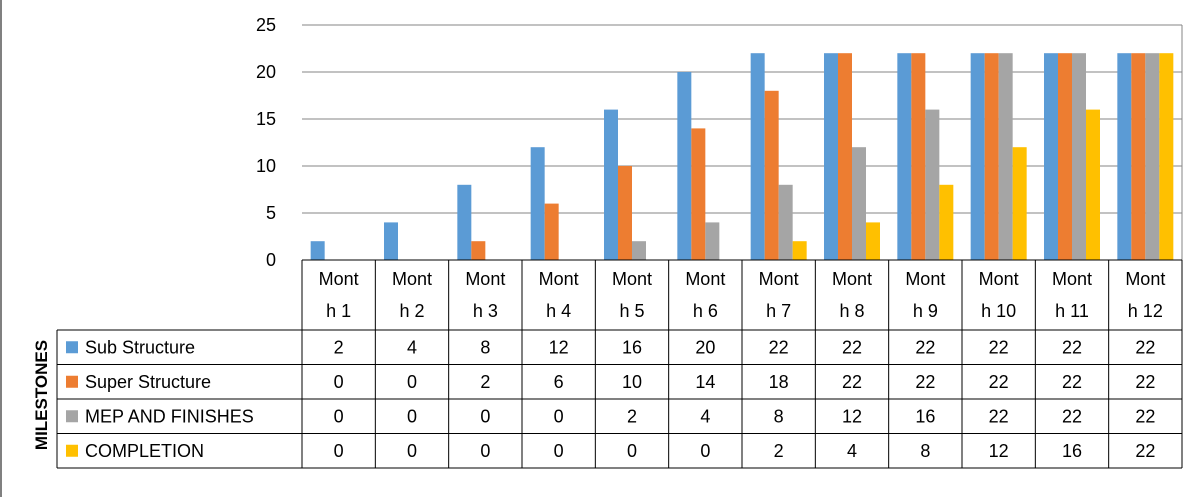  Describe the element at coordinates (266, 25) in the screenshot. I see `y-tick-label: 25` at that location.